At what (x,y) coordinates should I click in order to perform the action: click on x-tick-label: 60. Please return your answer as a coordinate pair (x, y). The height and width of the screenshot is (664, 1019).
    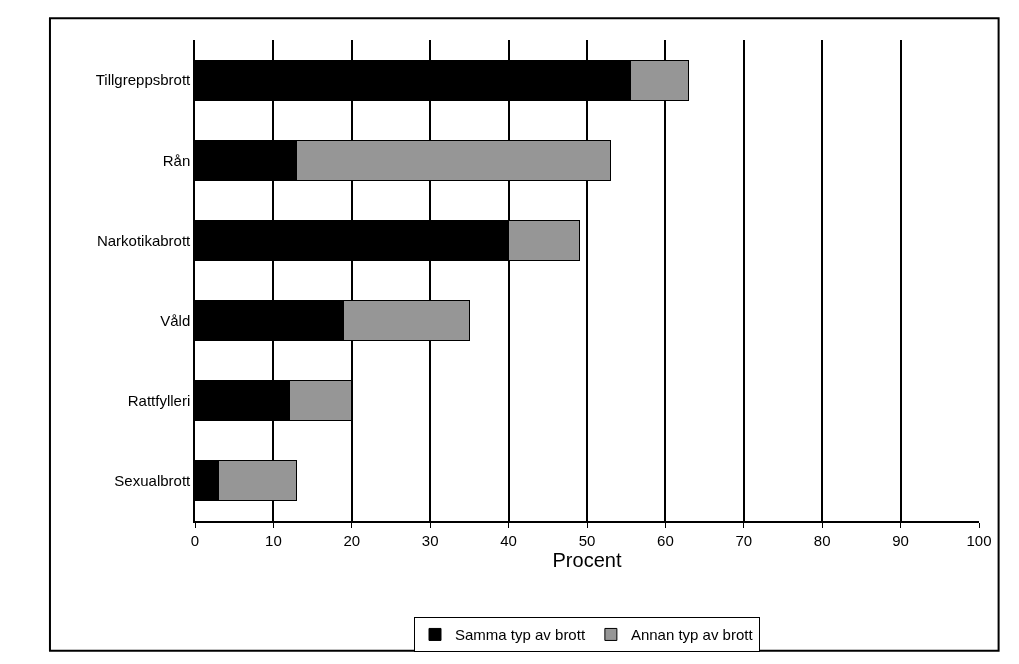
    Looking at the image, I should click on (665, 540).